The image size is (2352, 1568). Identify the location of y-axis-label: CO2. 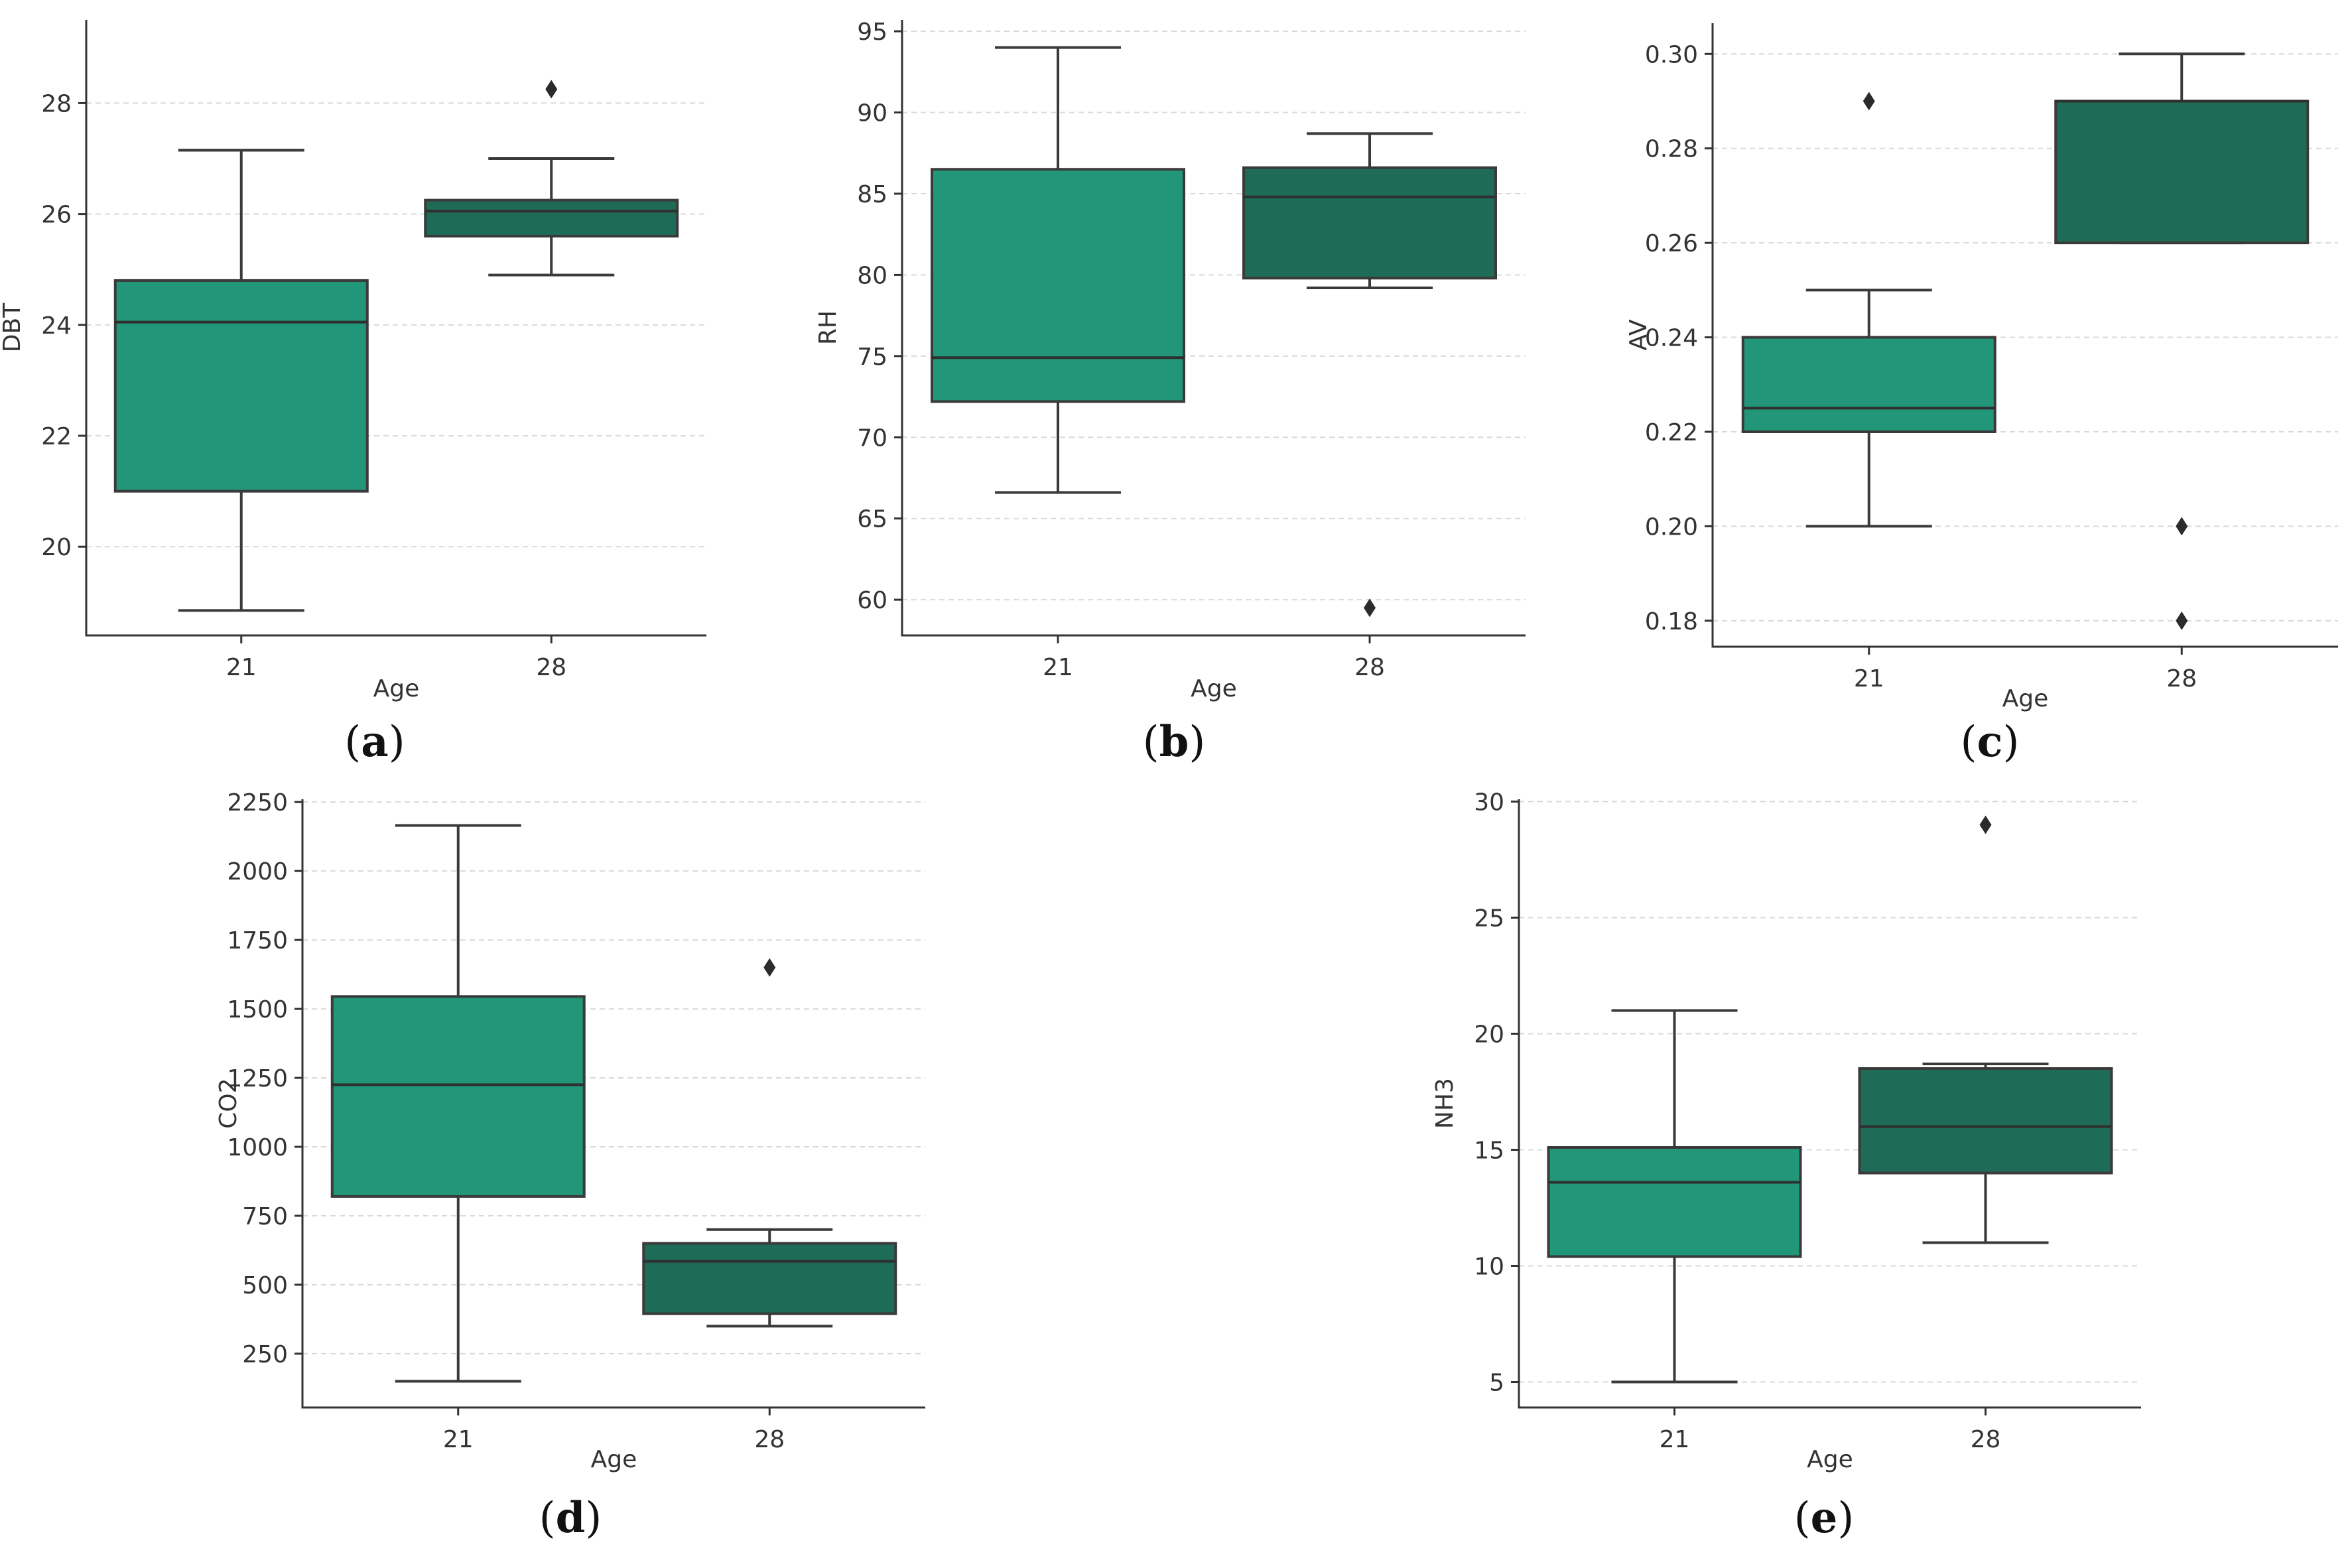
(228, 1103).